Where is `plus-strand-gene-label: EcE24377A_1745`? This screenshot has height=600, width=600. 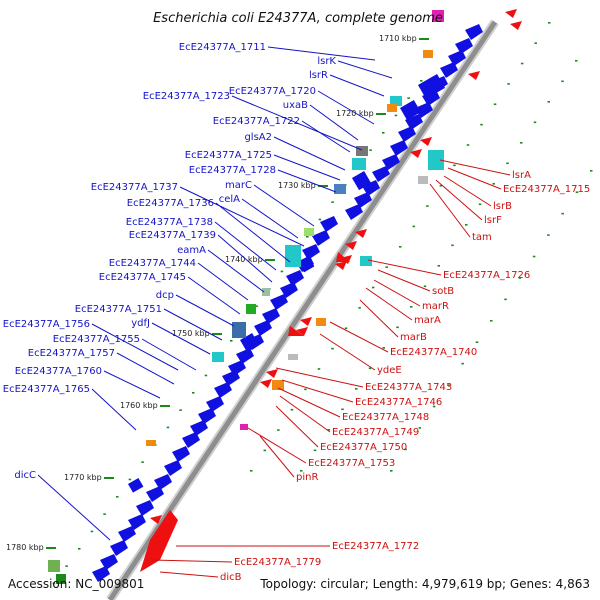 plus-strand-gene-label: EcE24377A_1745 is located at coordinates (142, 277).